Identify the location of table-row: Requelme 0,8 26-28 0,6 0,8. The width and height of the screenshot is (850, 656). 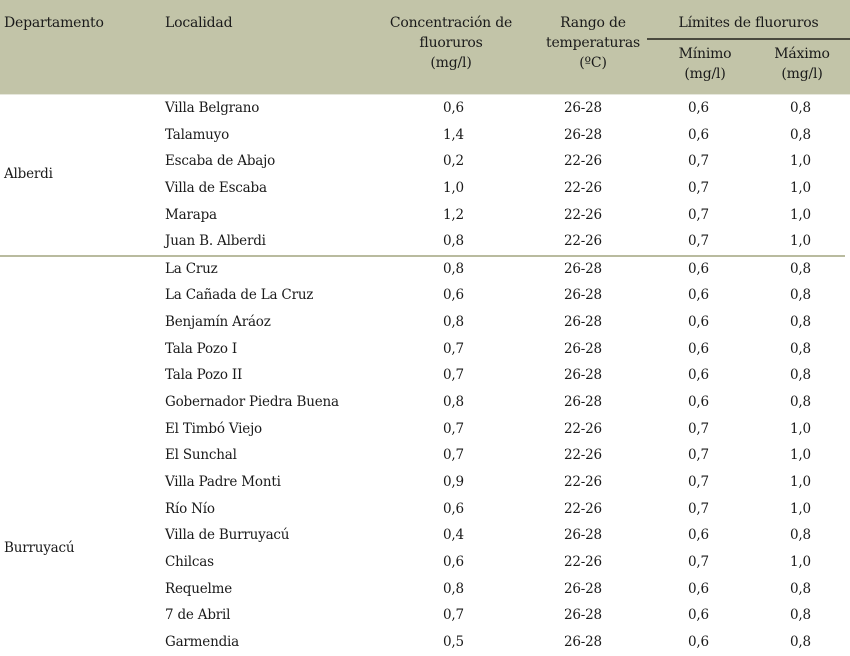
(425, 589).